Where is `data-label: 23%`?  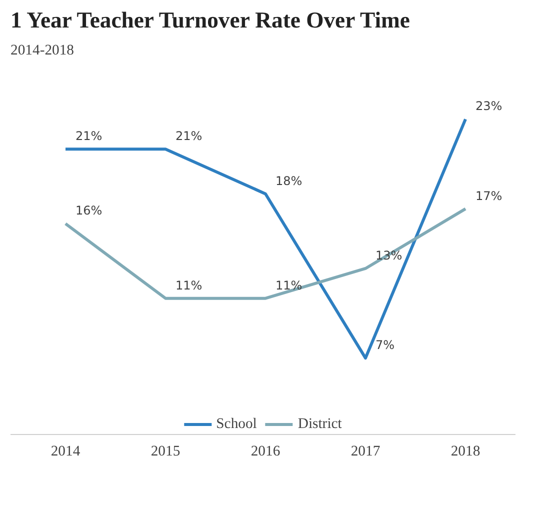
data-label: 23% is located at coordinates (489, 106).